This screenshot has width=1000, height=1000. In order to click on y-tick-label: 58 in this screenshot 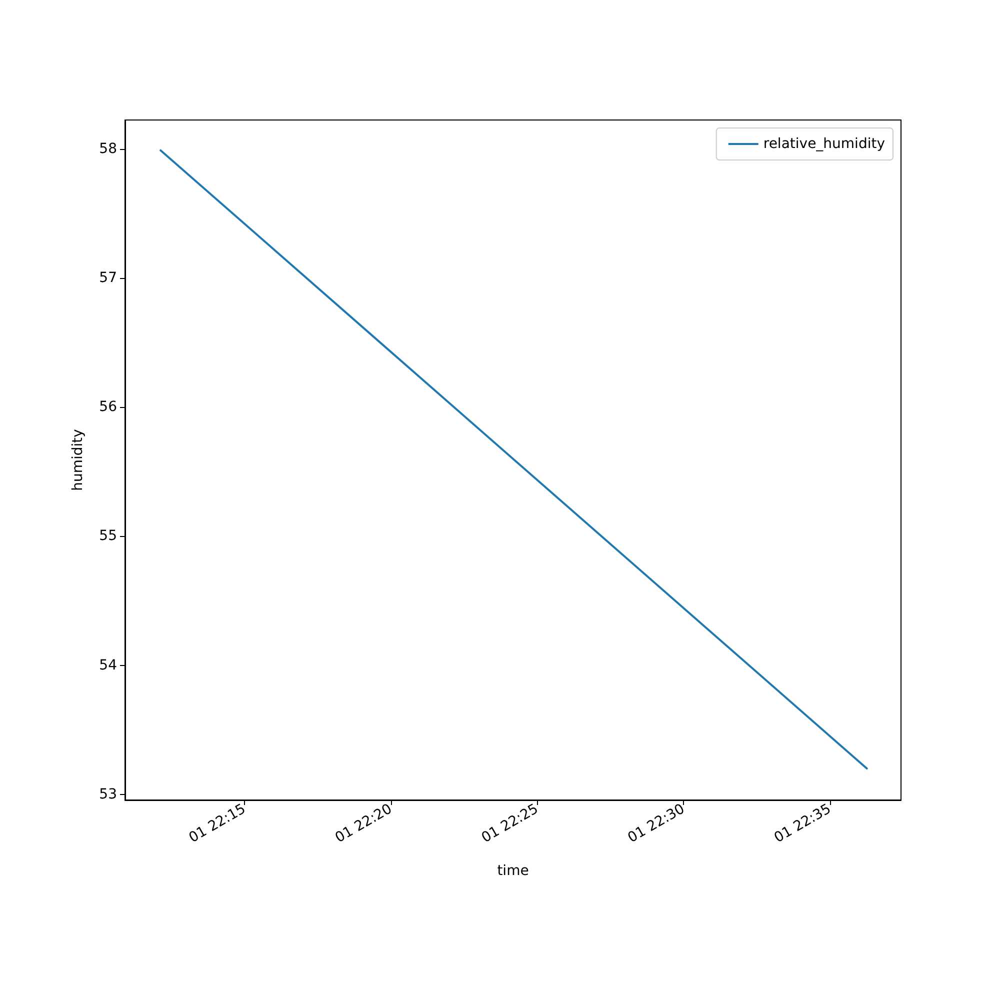, I will do `click(108, 149)`.